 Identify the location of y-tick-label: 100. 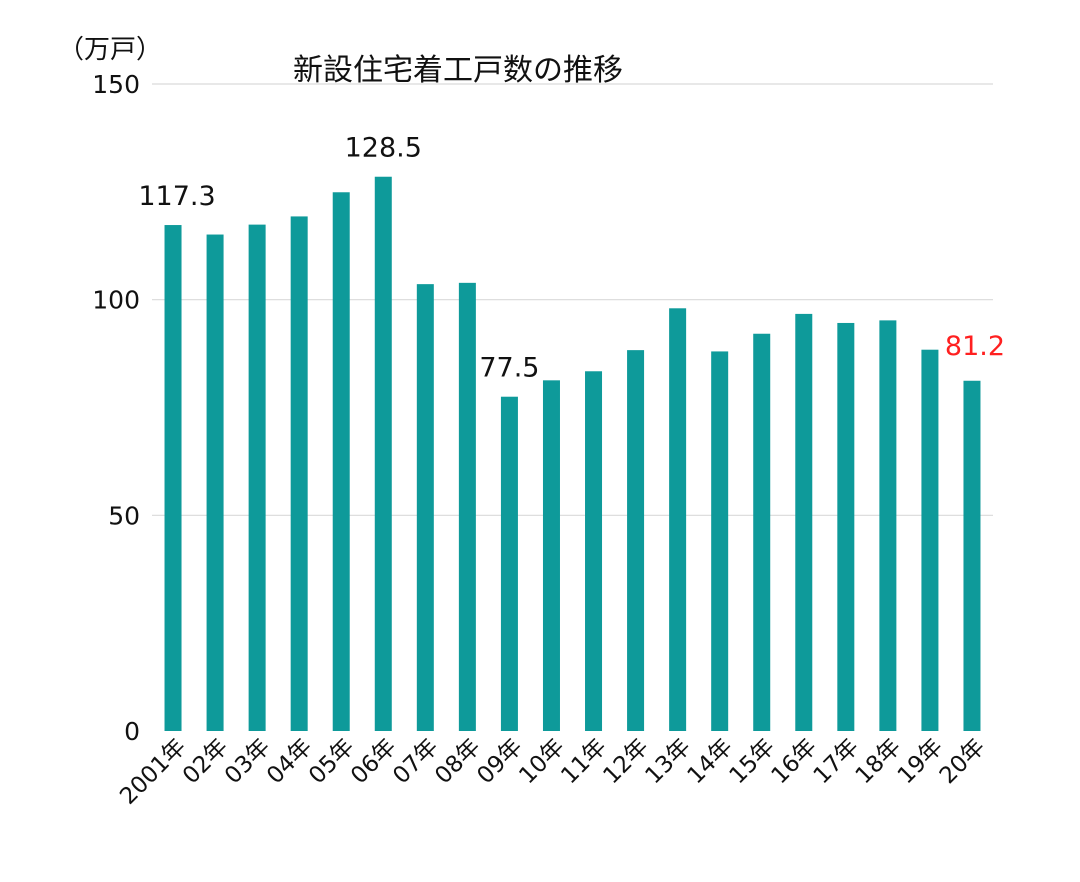
(116, 300).